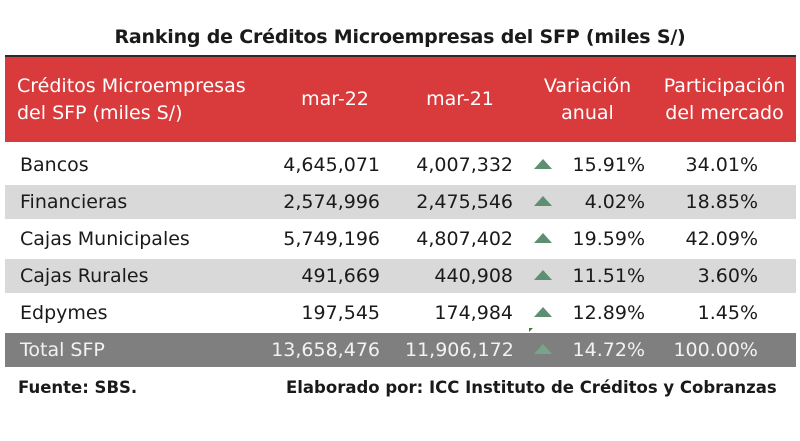  Describe the element at coordinates (74, 202) in the screenshot. I see `row-name: Financieras` at that location.